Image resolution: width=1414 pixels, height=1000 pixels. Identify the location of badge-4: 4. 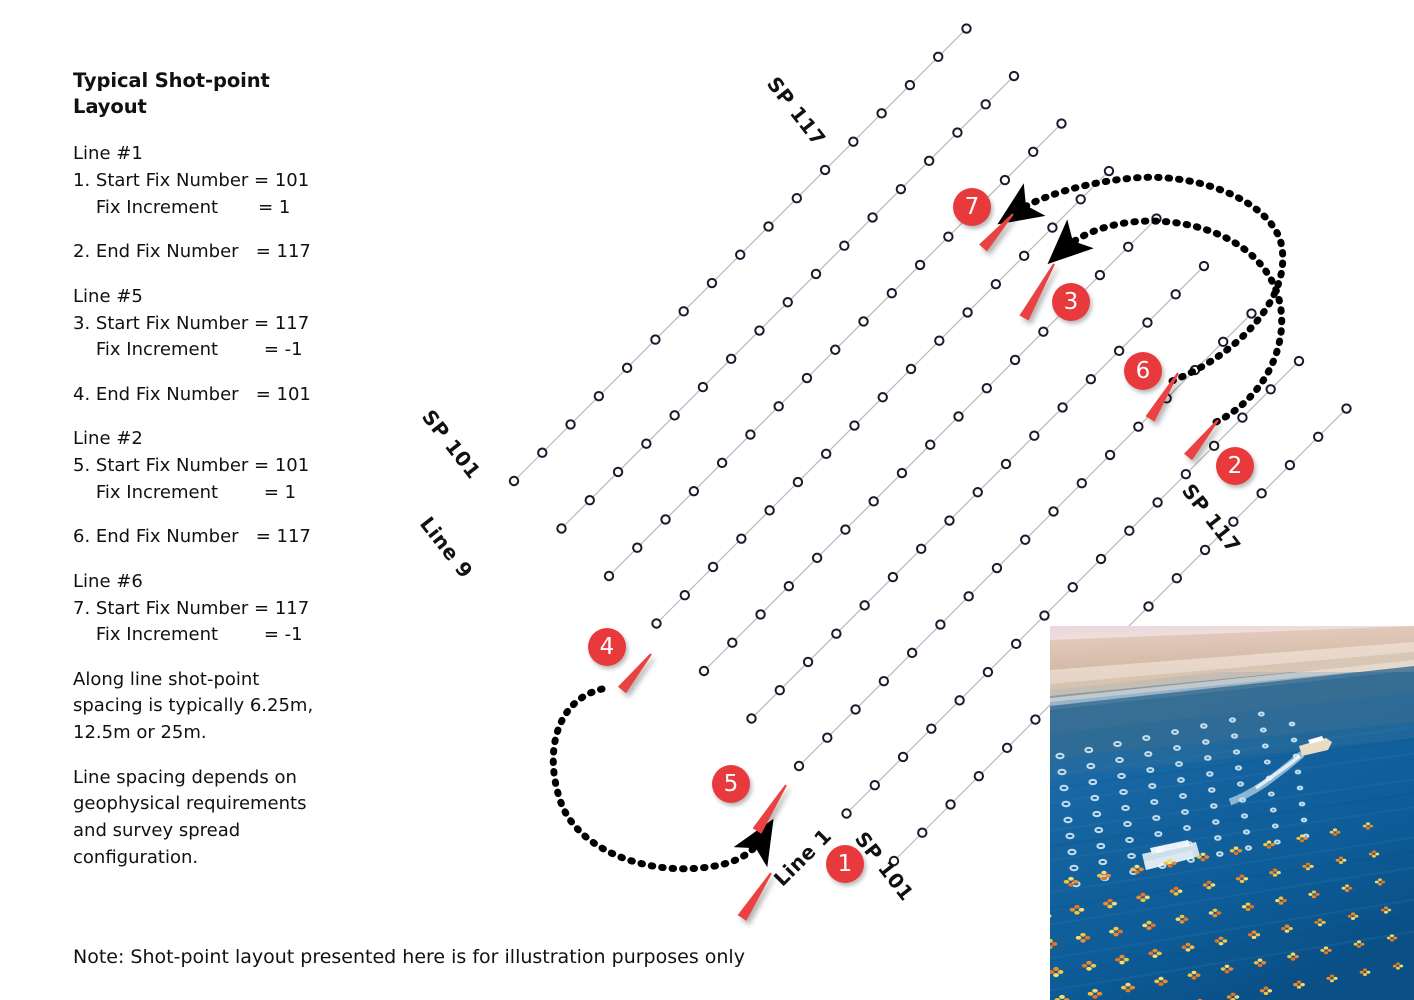
(607, 647).